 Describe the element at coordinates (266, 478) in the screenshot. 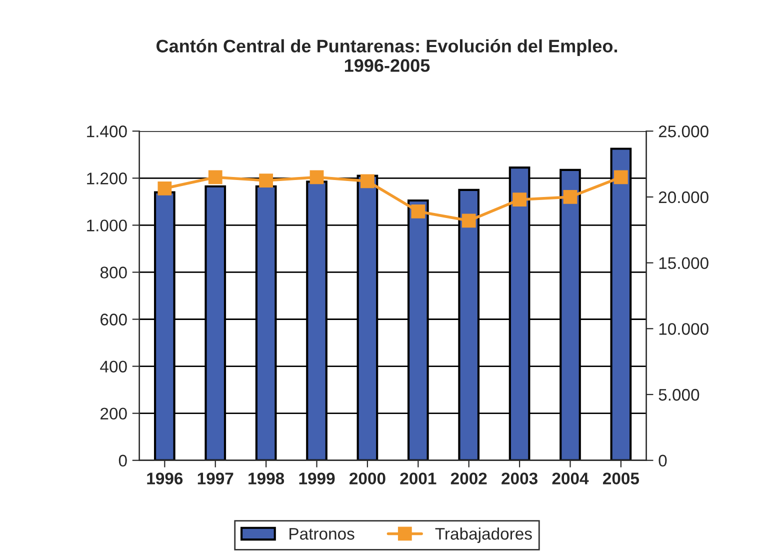

I see `x-tick-label: 1998` at that location.